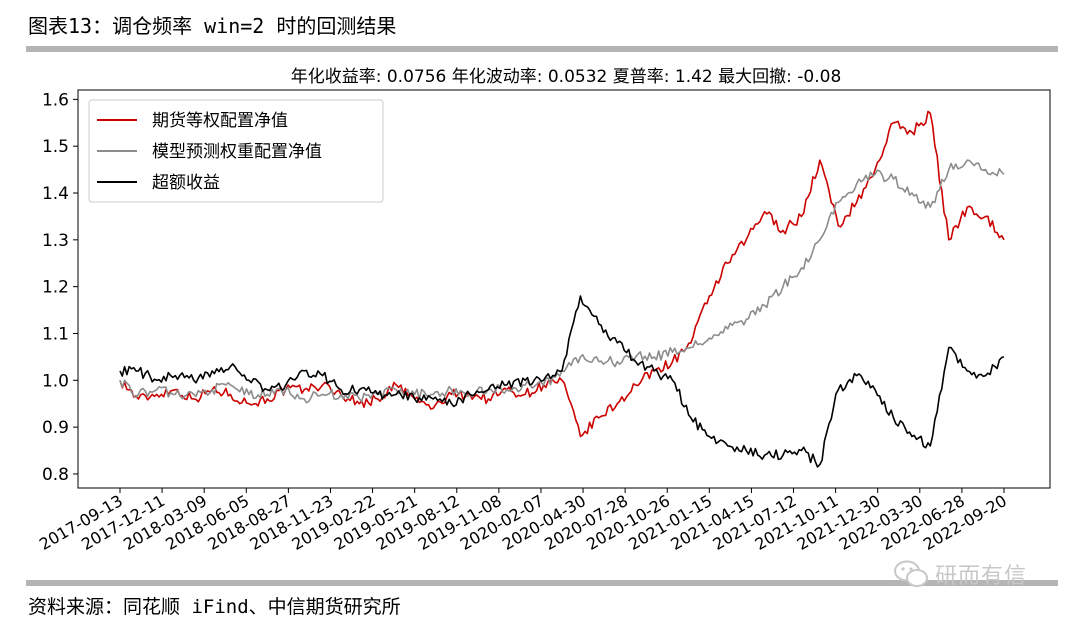  Describe the element at coordinates (55, 147) in the screenshot. I see `y-tick-label: 1.5` at that location.